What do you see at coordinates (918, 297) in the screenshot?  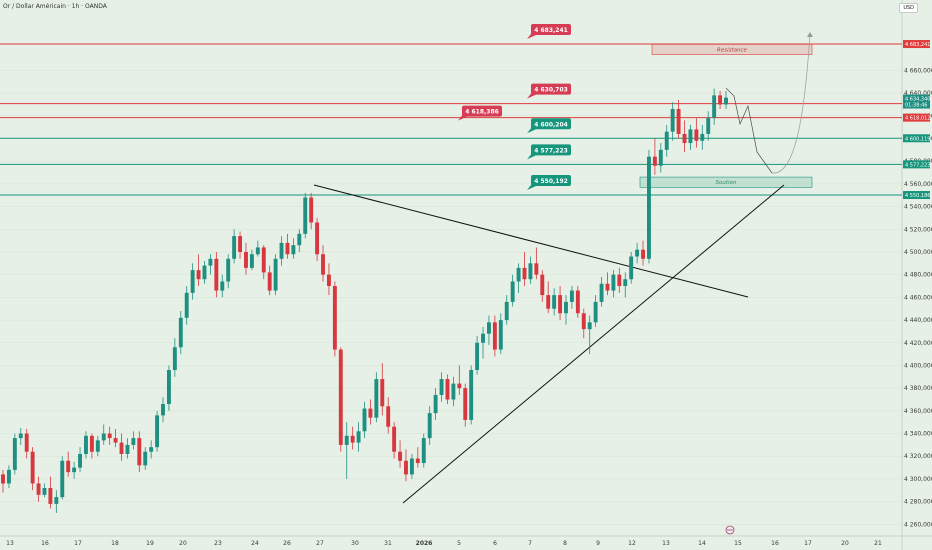 I see `y-tick-label: 4 460,000` at bounding box center [918, 297].